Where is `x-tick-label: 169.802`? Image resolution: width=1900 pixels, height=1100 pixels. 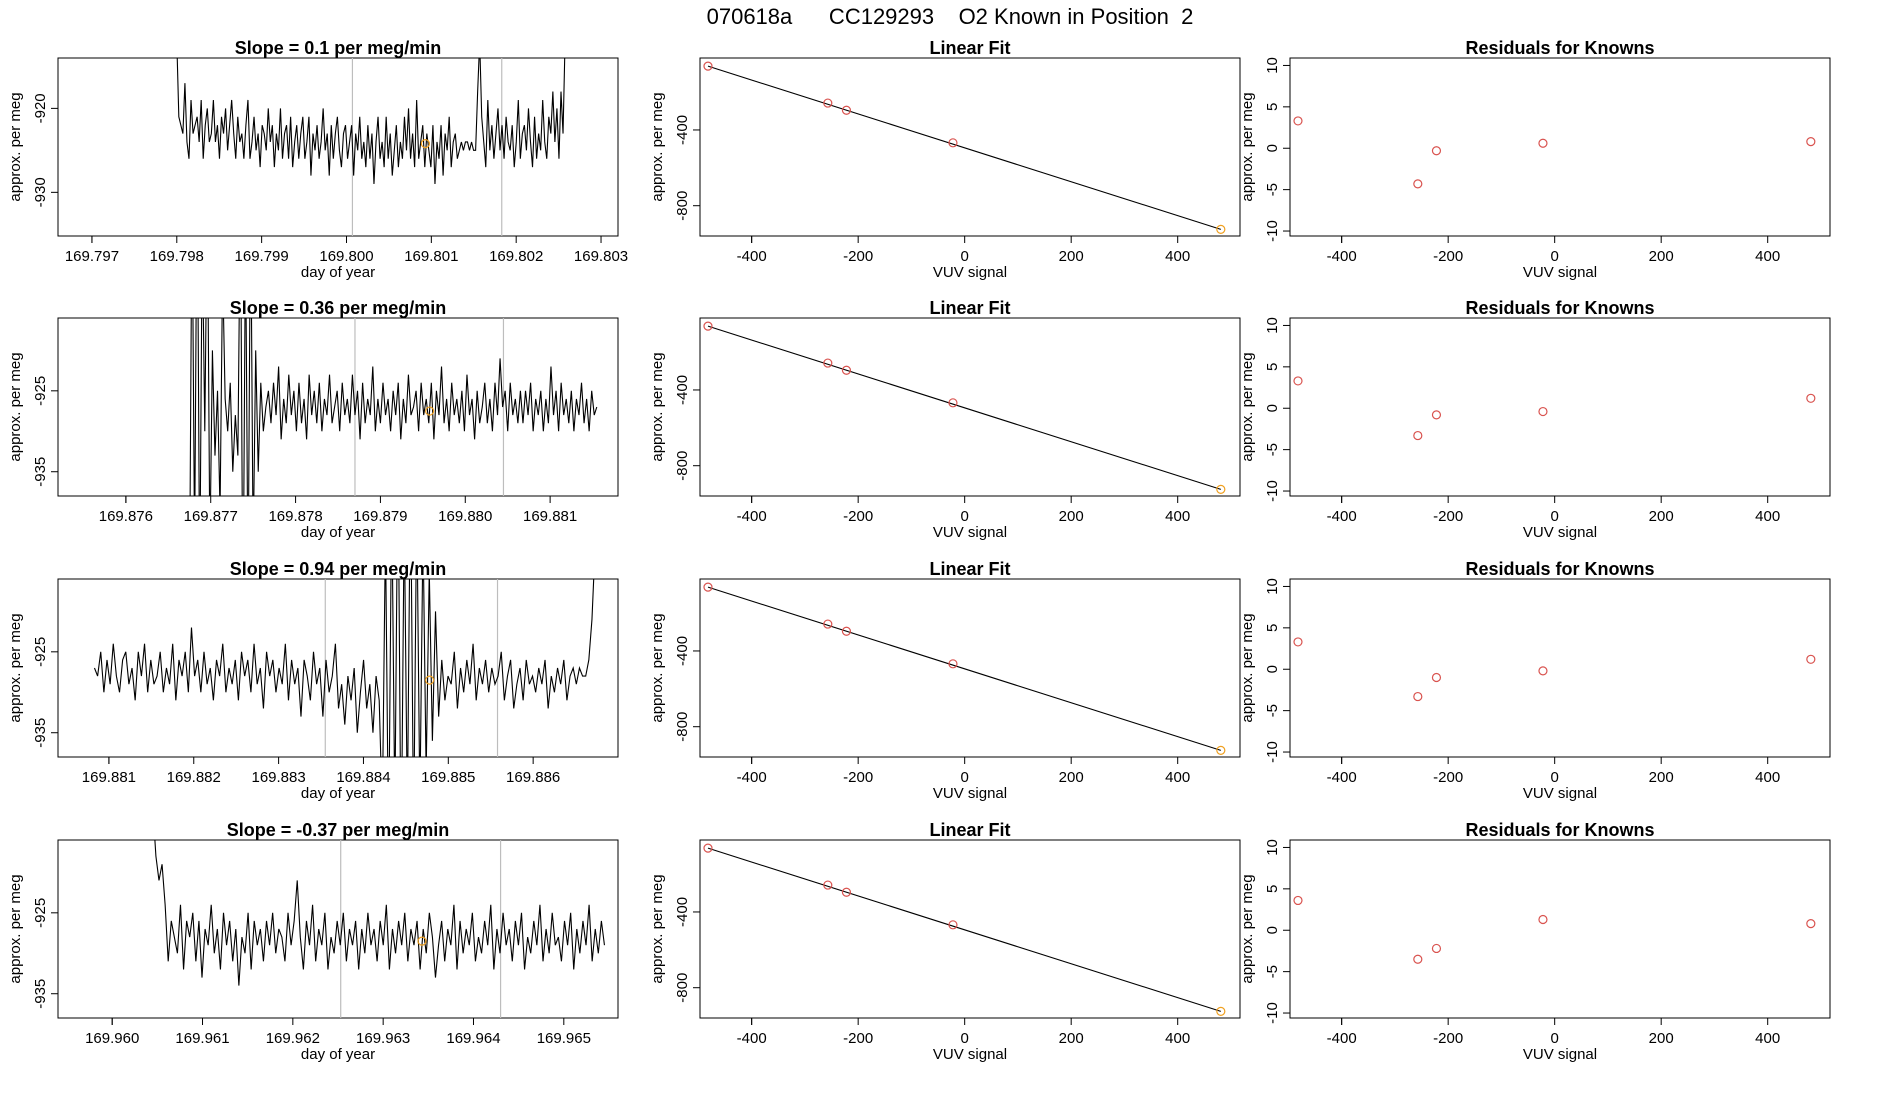
x-tick-label: 169.802 is located at coordinates (516, 256).